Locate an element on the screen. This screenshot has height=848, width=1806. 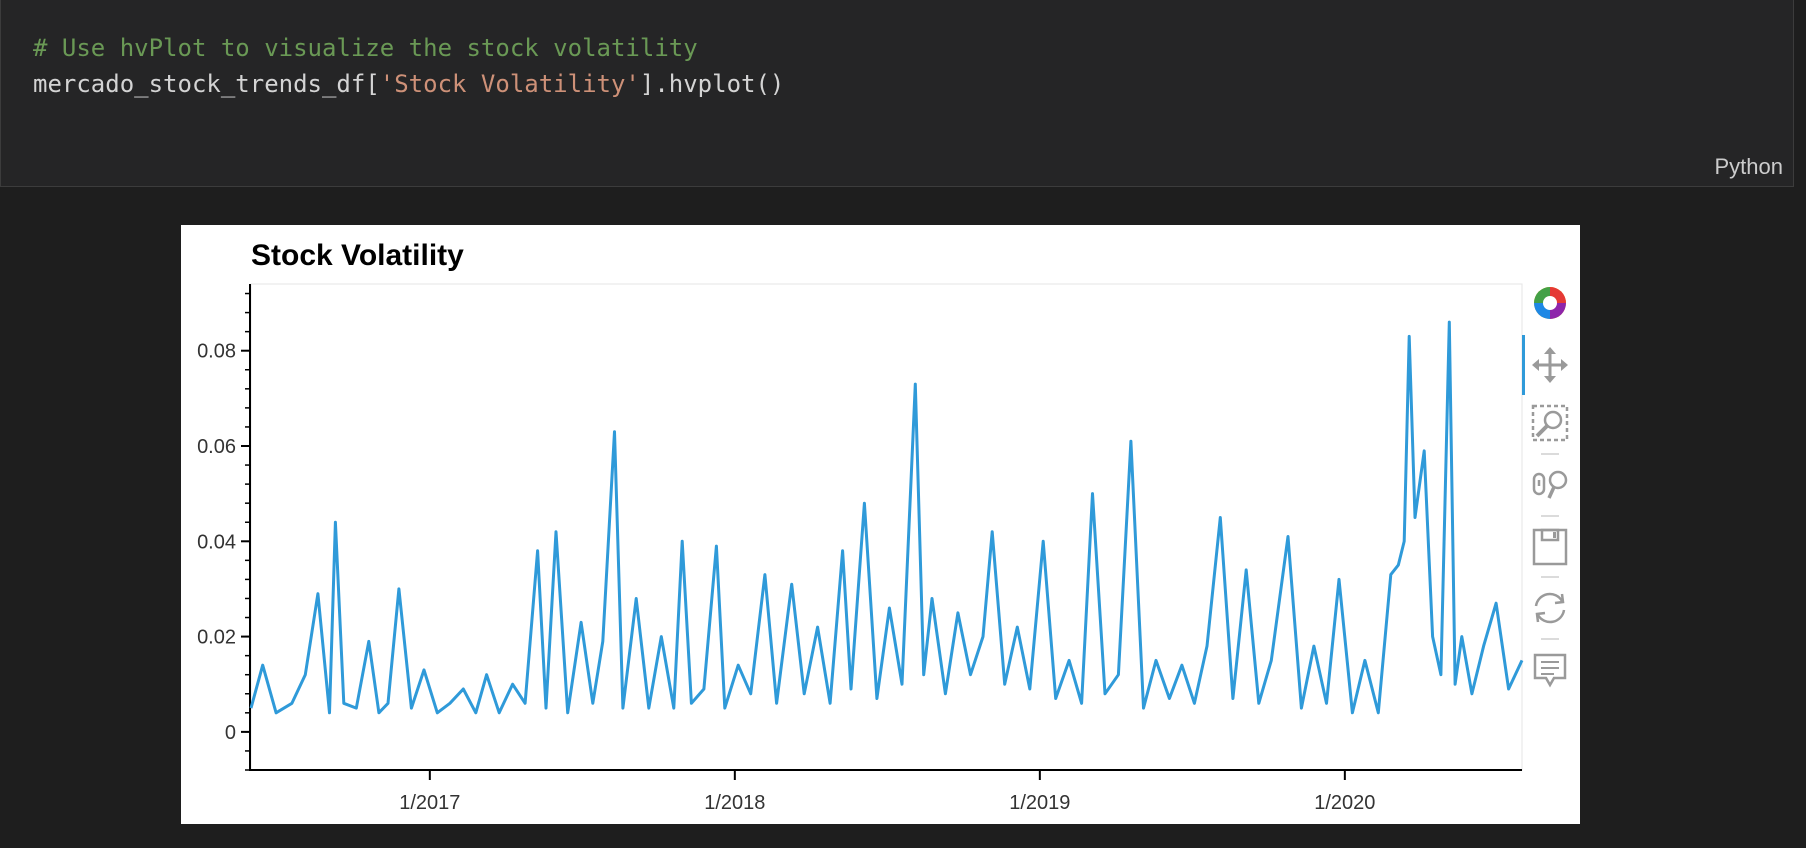
box-zoom-icon is located at coordinates (1550, 423).